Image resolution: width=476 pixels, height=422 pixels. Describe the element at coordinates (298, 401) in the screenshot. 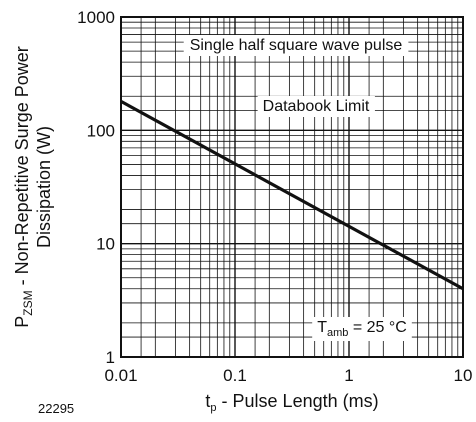

I see `x-axis-label-rest: - Pulse Length (ms)` at that location.